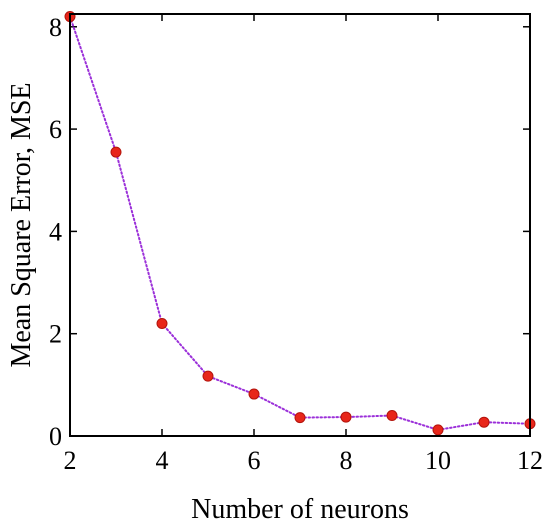 The height and width of the screenshot is (529, 550). What do you see at coordinates (55, 334) in the screenshot?
I see `y-tick-label: 2` at bounding box center [55, 334].